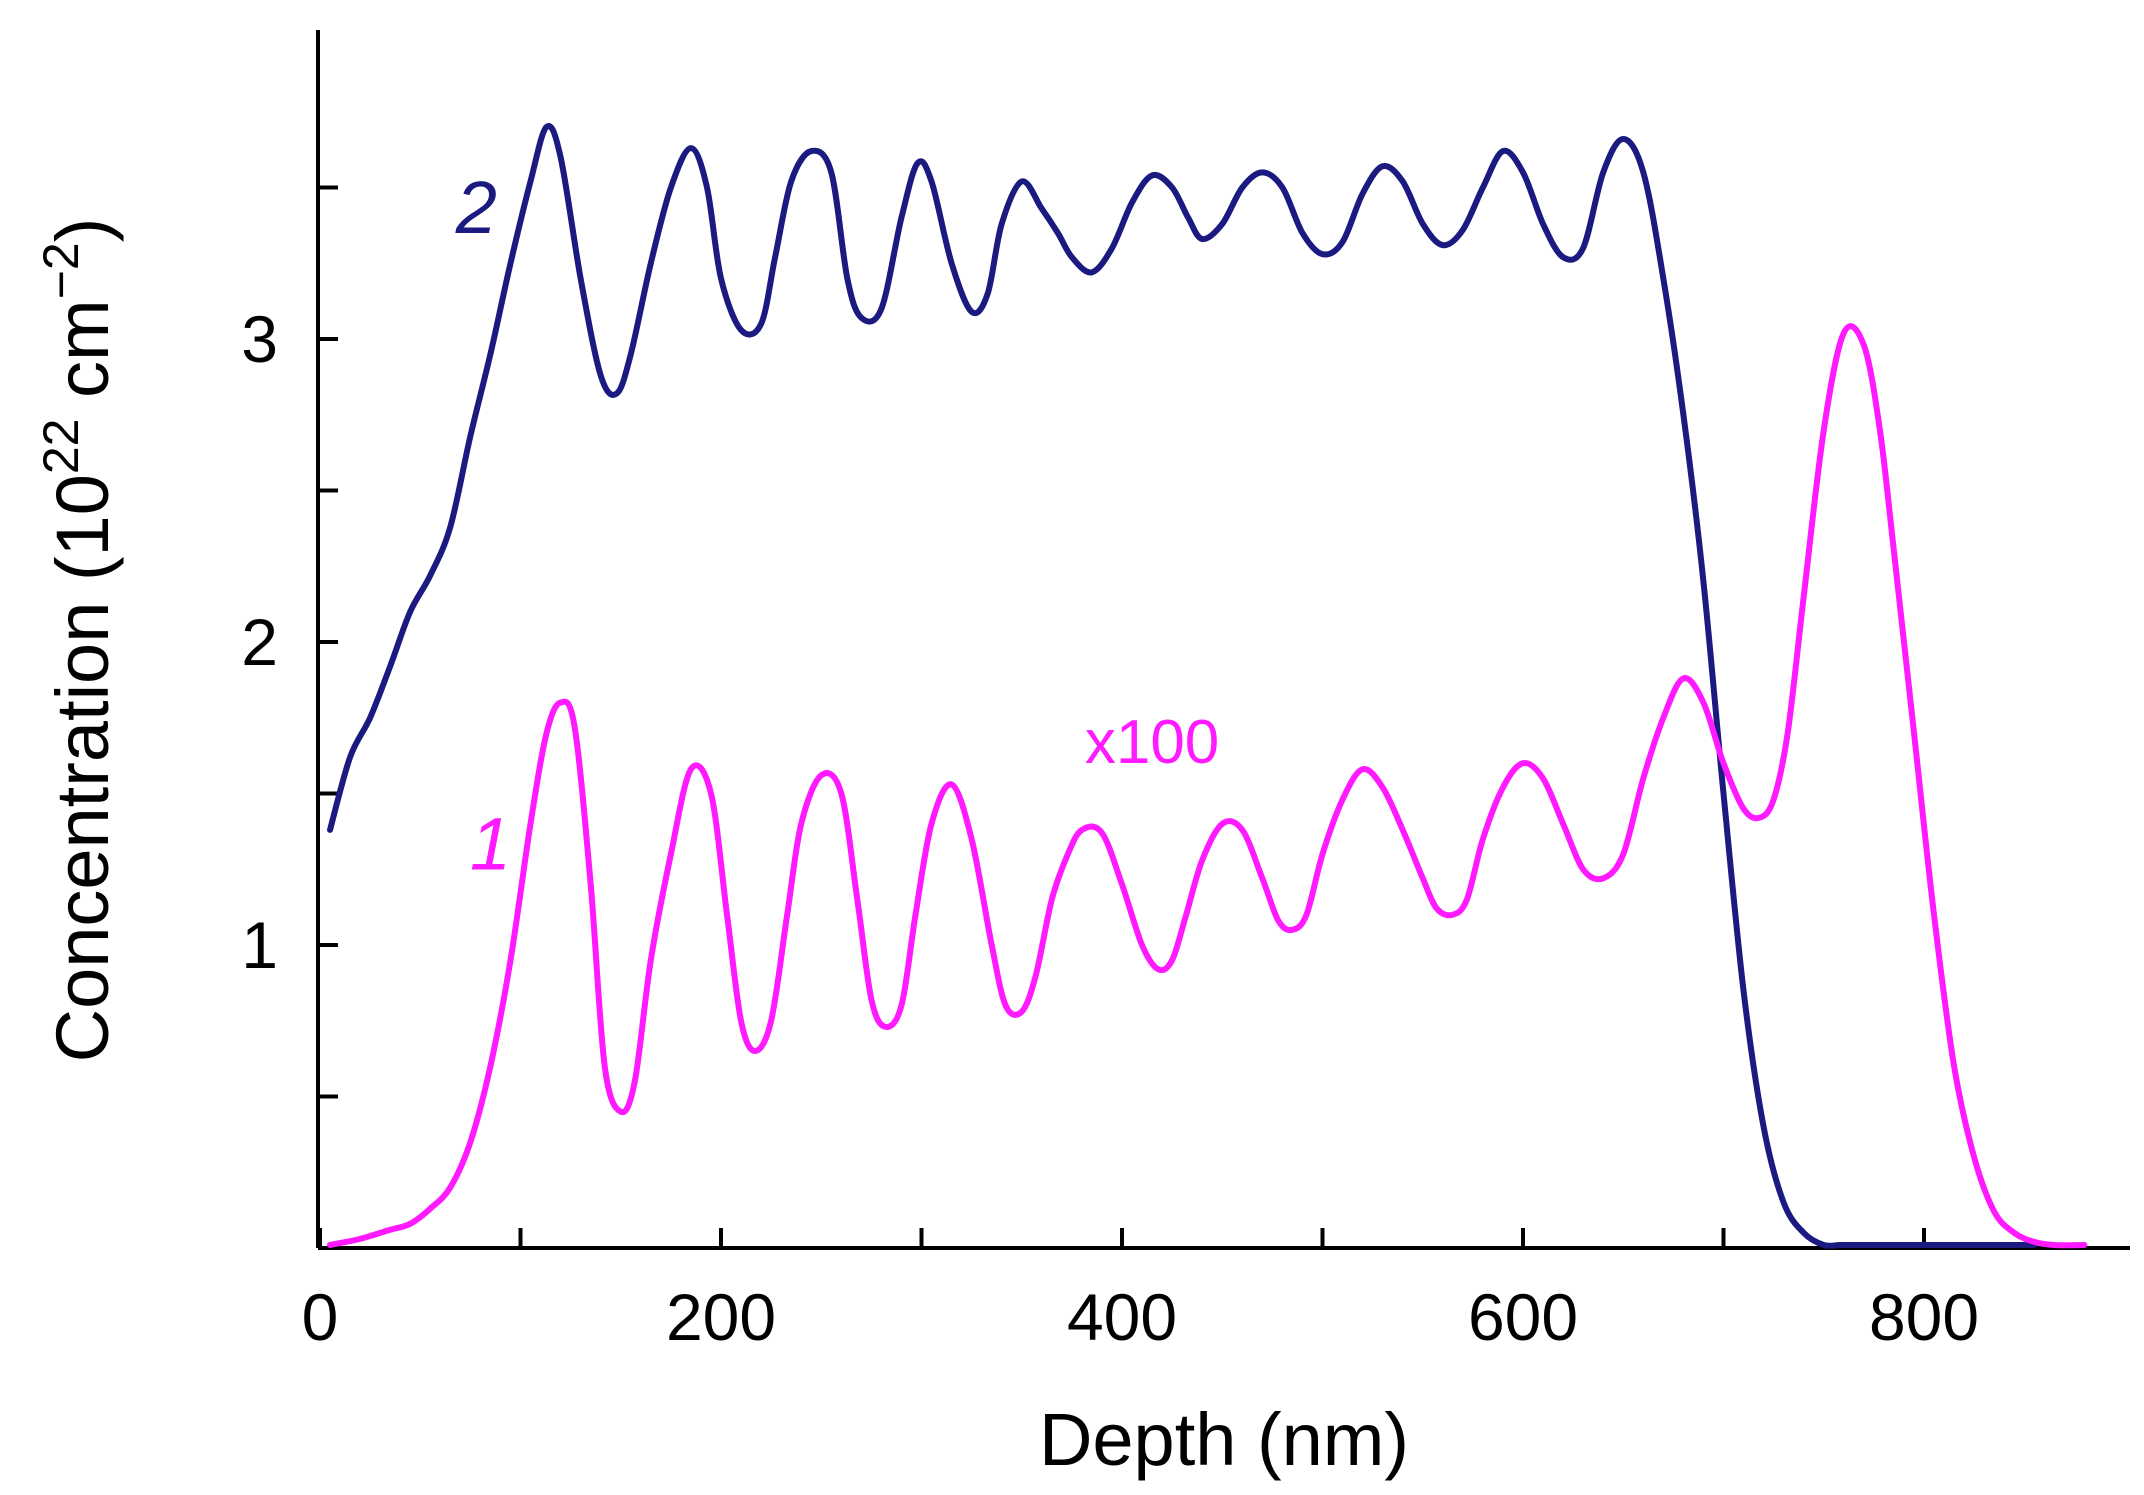 This screenshot has width=2144, height=1495. What do you see at coordinates (259, 642) in the screenshot?
I see `y-tick-label: 2` at bounding box center [259, 642].